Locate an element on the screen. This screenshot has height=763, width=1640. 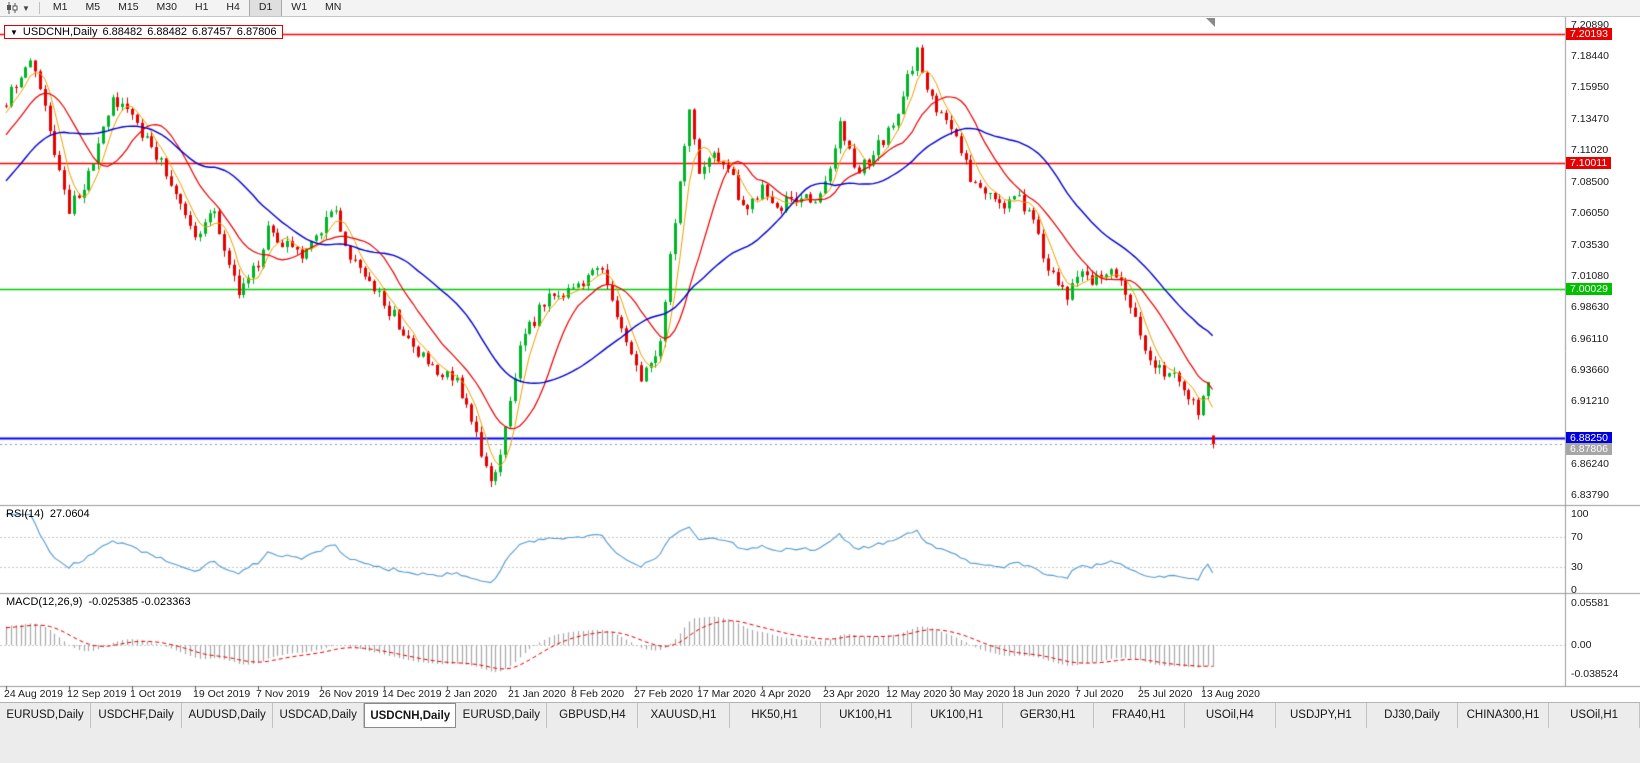
timeframe-button-m5: M5 is located at coordinates (93, 7).